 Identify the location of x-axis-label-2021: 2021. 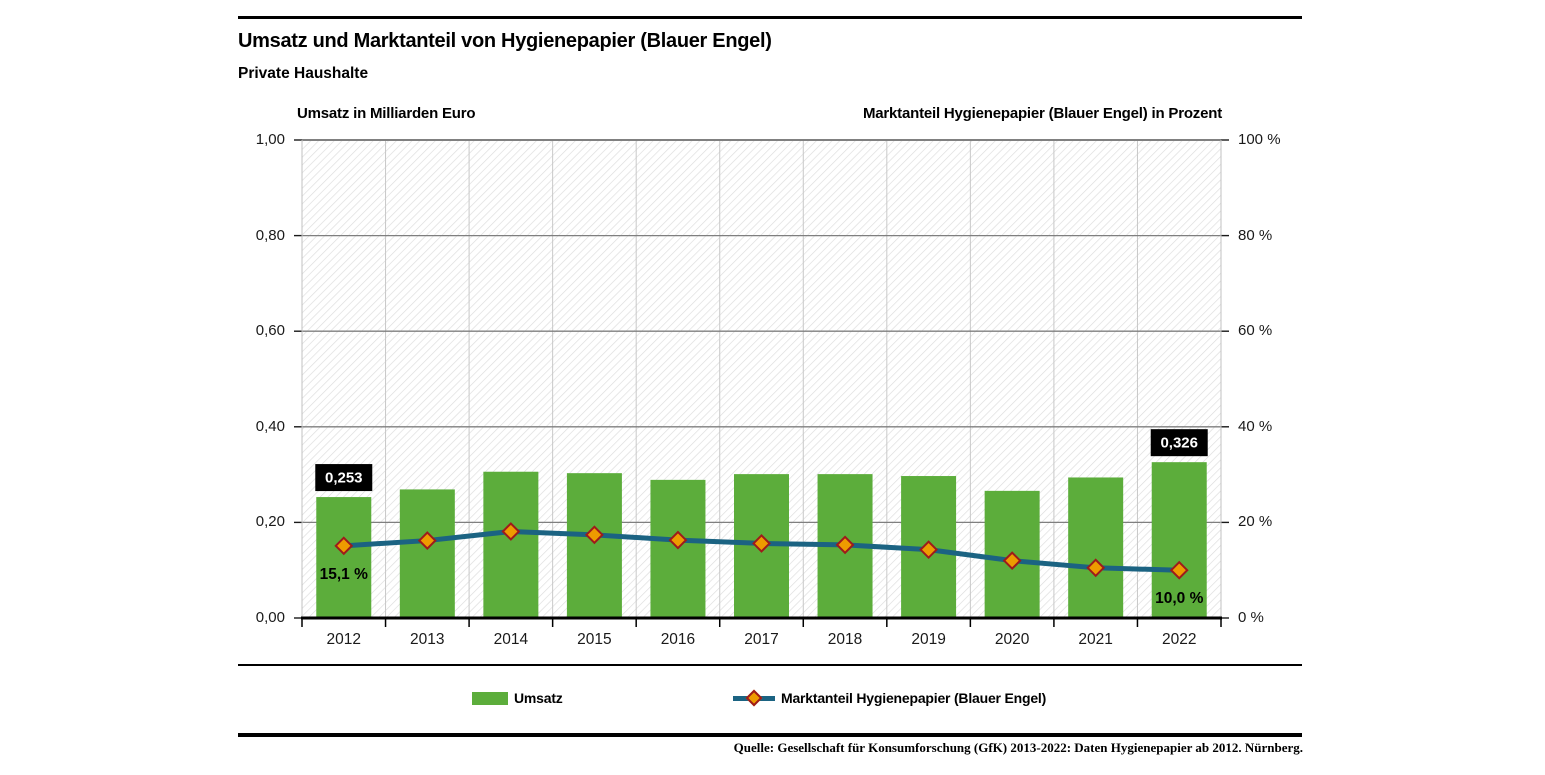
(1095, 639).